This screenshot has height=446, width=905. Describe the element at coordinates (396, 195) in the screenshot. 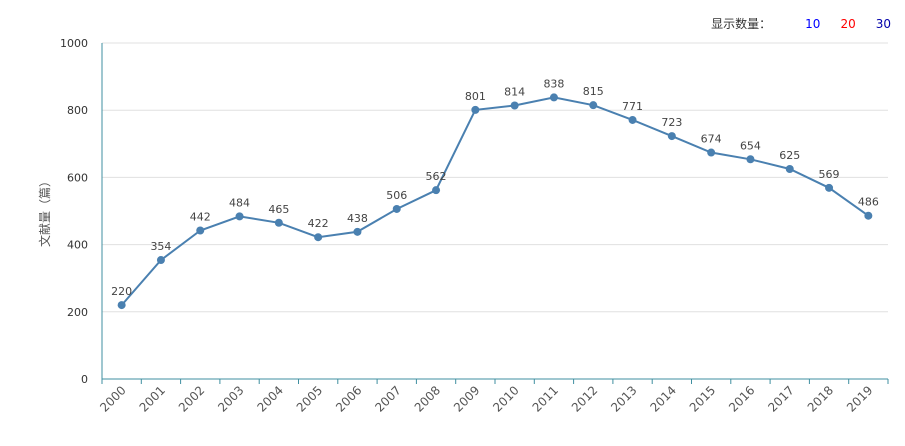

I see `data-label: 506` at that location.